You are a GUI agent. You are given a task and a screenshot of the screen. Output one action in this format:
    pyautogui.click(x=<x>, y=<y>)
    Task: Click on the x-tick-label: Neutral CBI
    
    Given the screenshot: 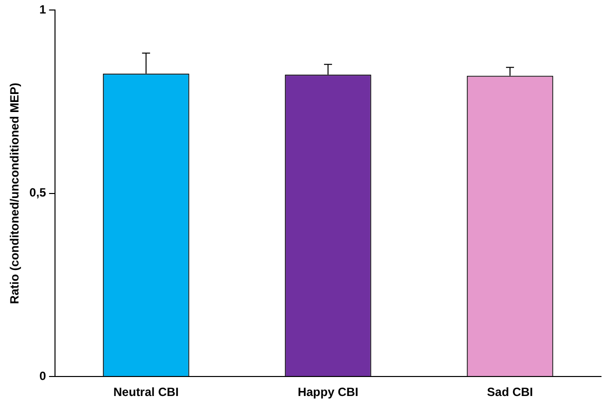 What is the action you would take?
    pyautogui.click(x=146, y=392)
    